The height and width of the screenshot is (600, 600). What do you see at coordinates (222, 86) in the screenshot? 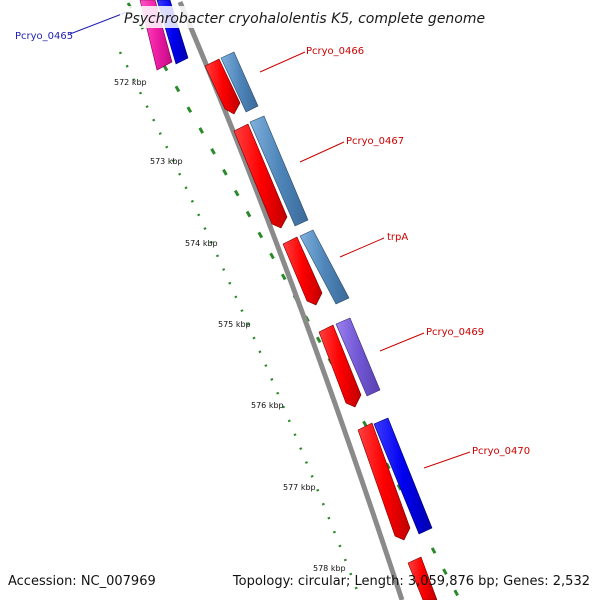
I see `gene-pcryo-0466-red` at bounding box center [222, 86].